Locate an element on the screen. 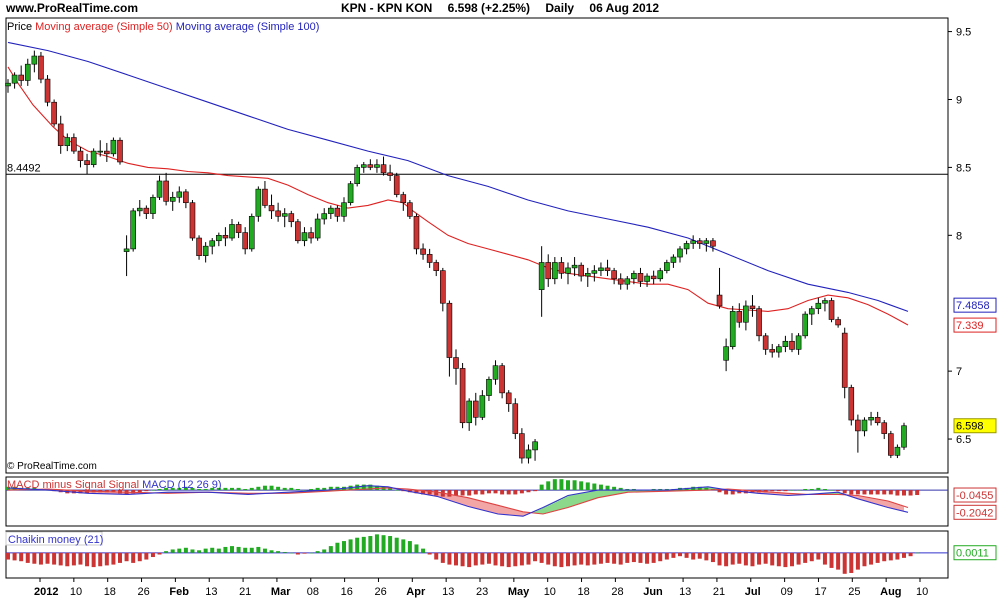  price-tick-label: 9.5 is located at coordinates (963, 33).